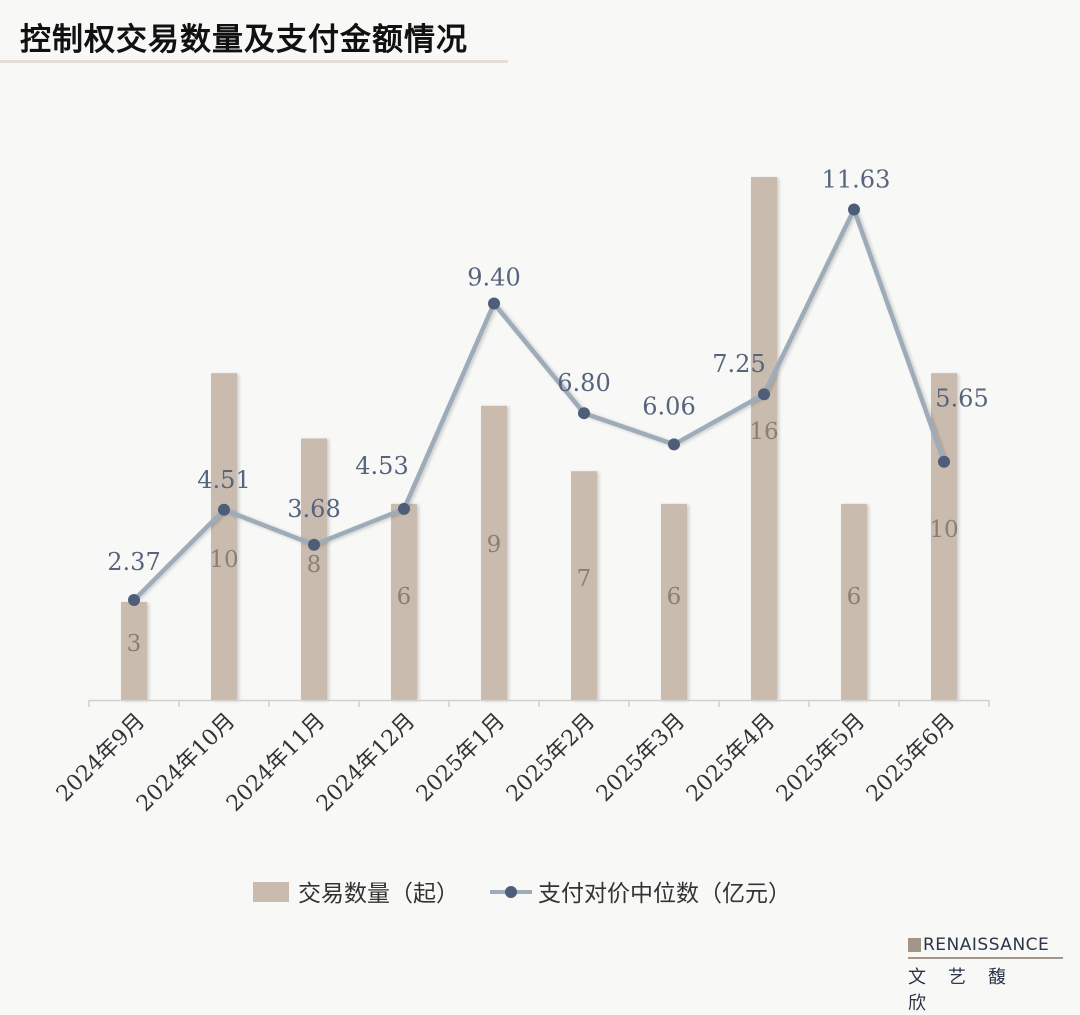 The width and height of the screenshot is (1080, 1015). I want to click on line-data-label: 9.40, so click(493, 278).